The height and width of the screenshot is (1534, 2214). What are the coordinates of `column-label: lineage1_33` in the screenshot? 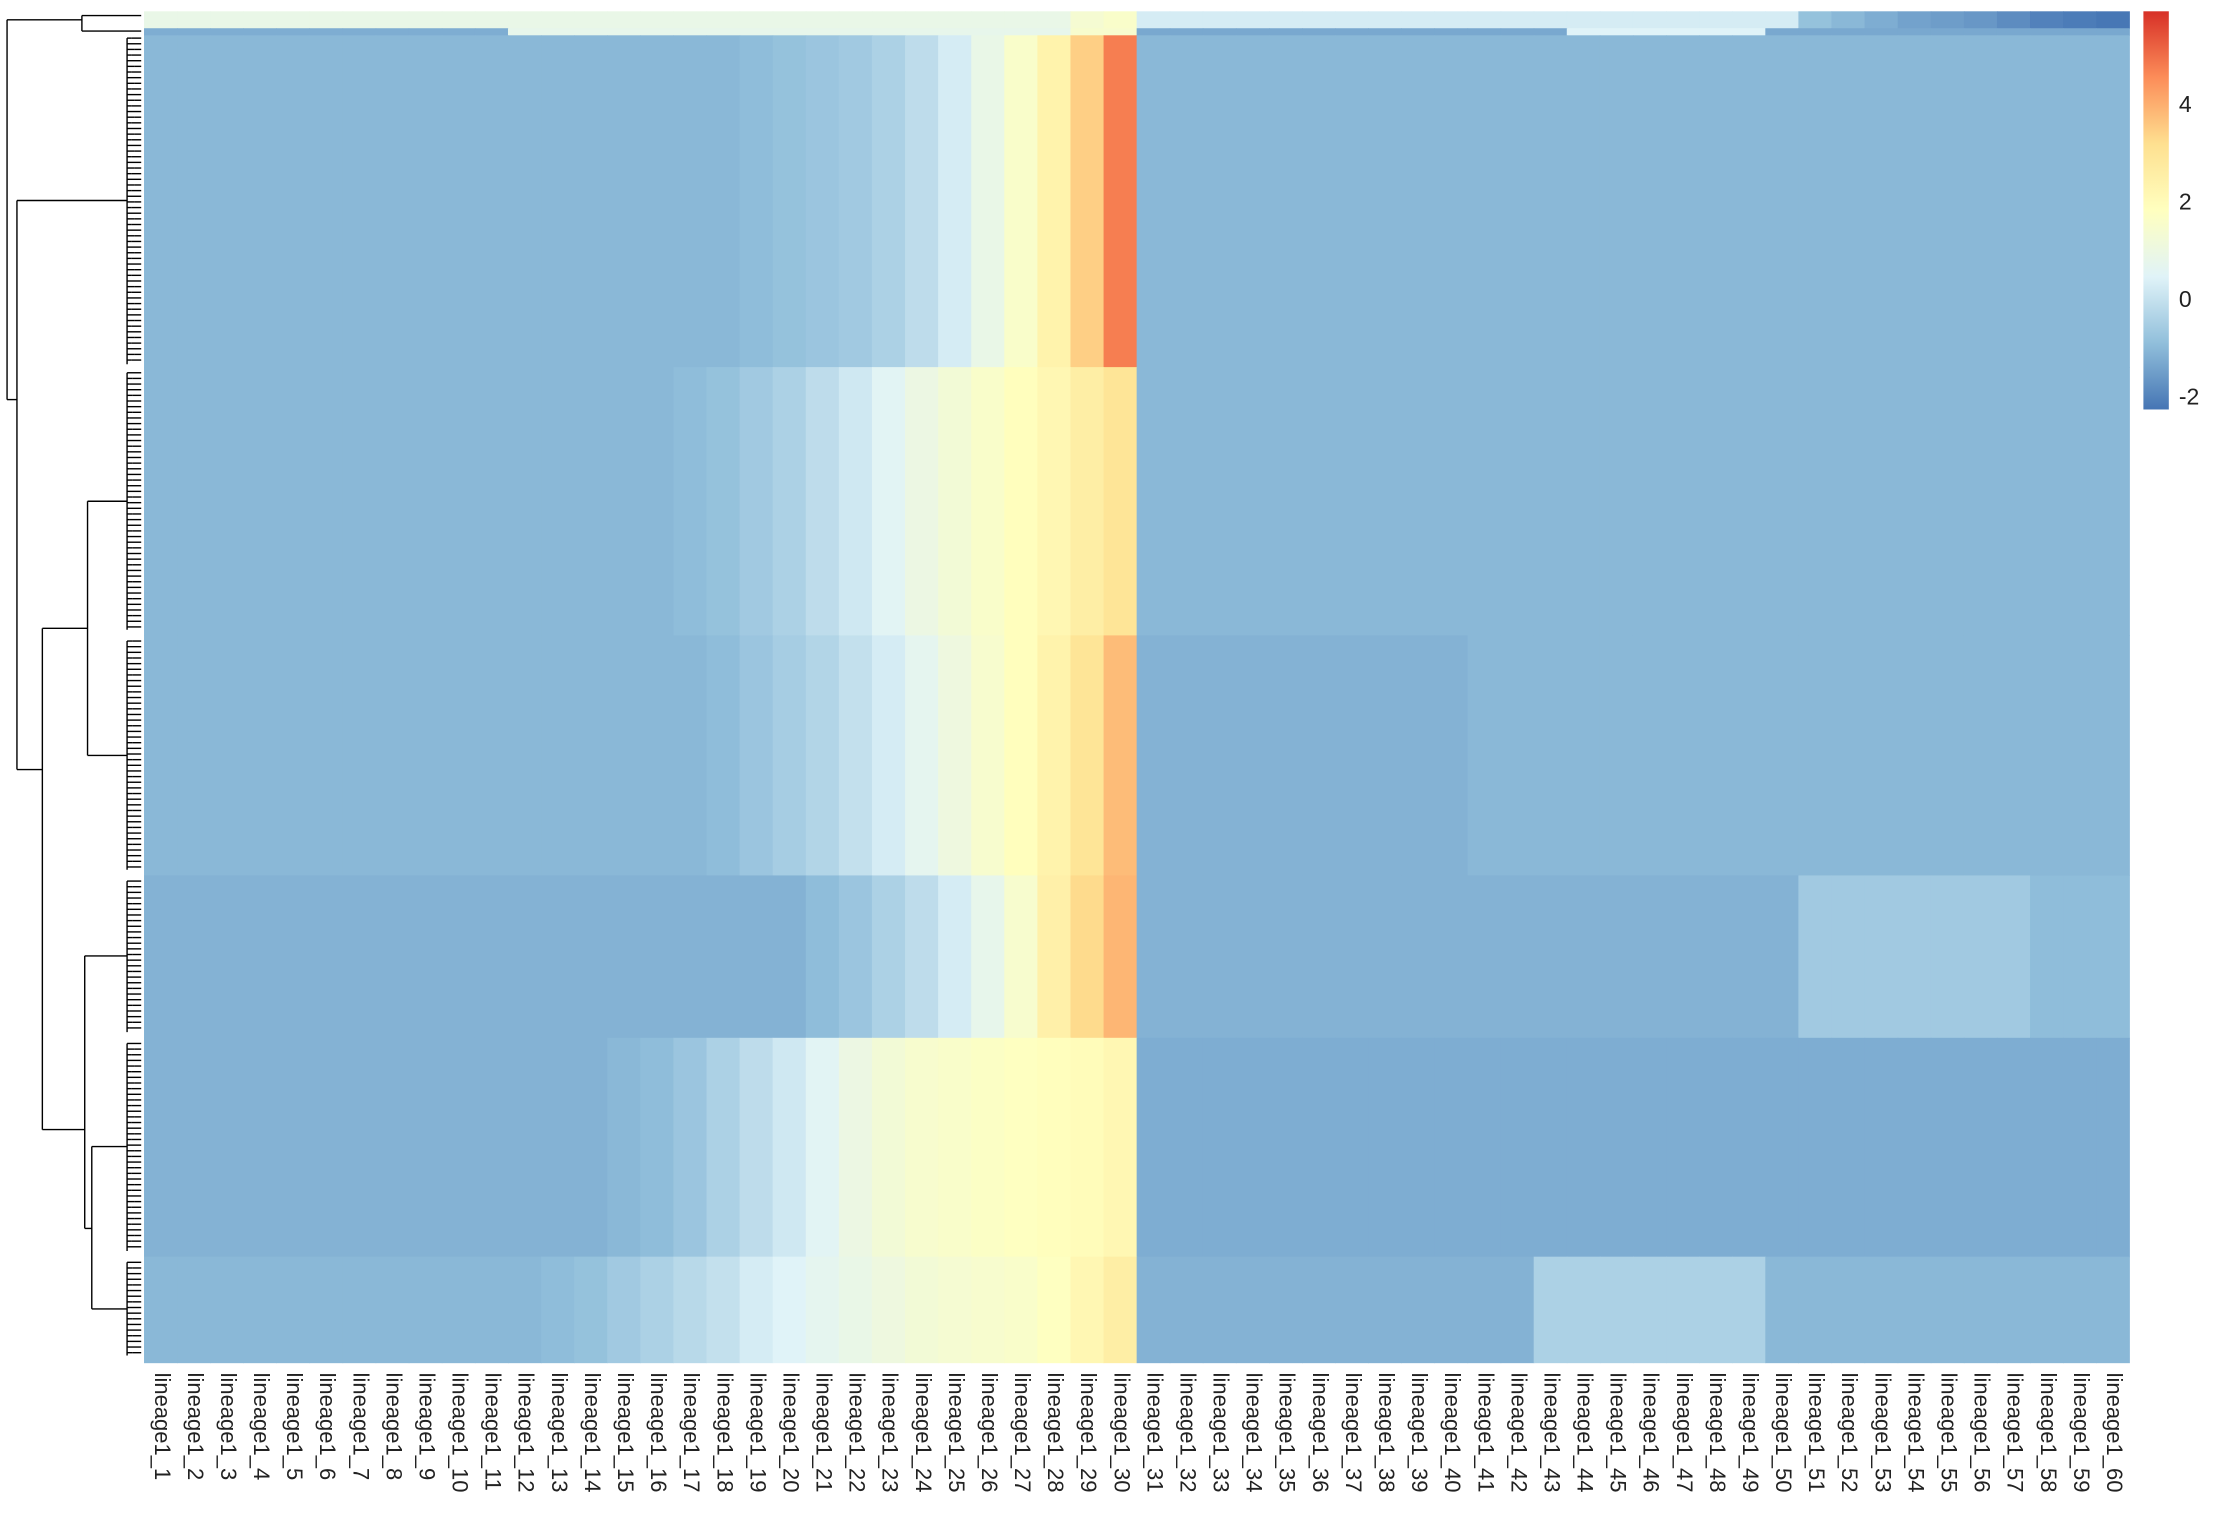 It's located at (1221, 1433).